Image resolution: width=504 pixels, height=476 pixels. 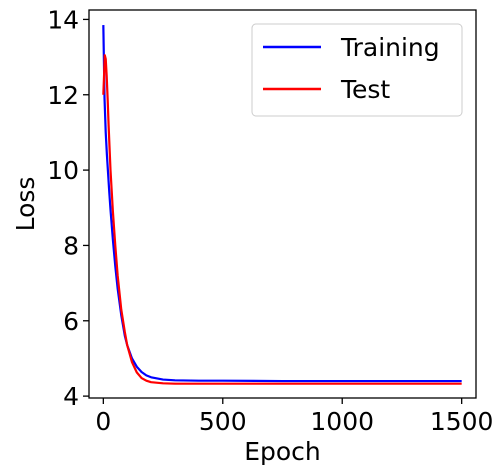 What do you see at coordinates (63, 170) in the screenshot?
I see `y-tick-label: 10` at bounding box center [63, 170].